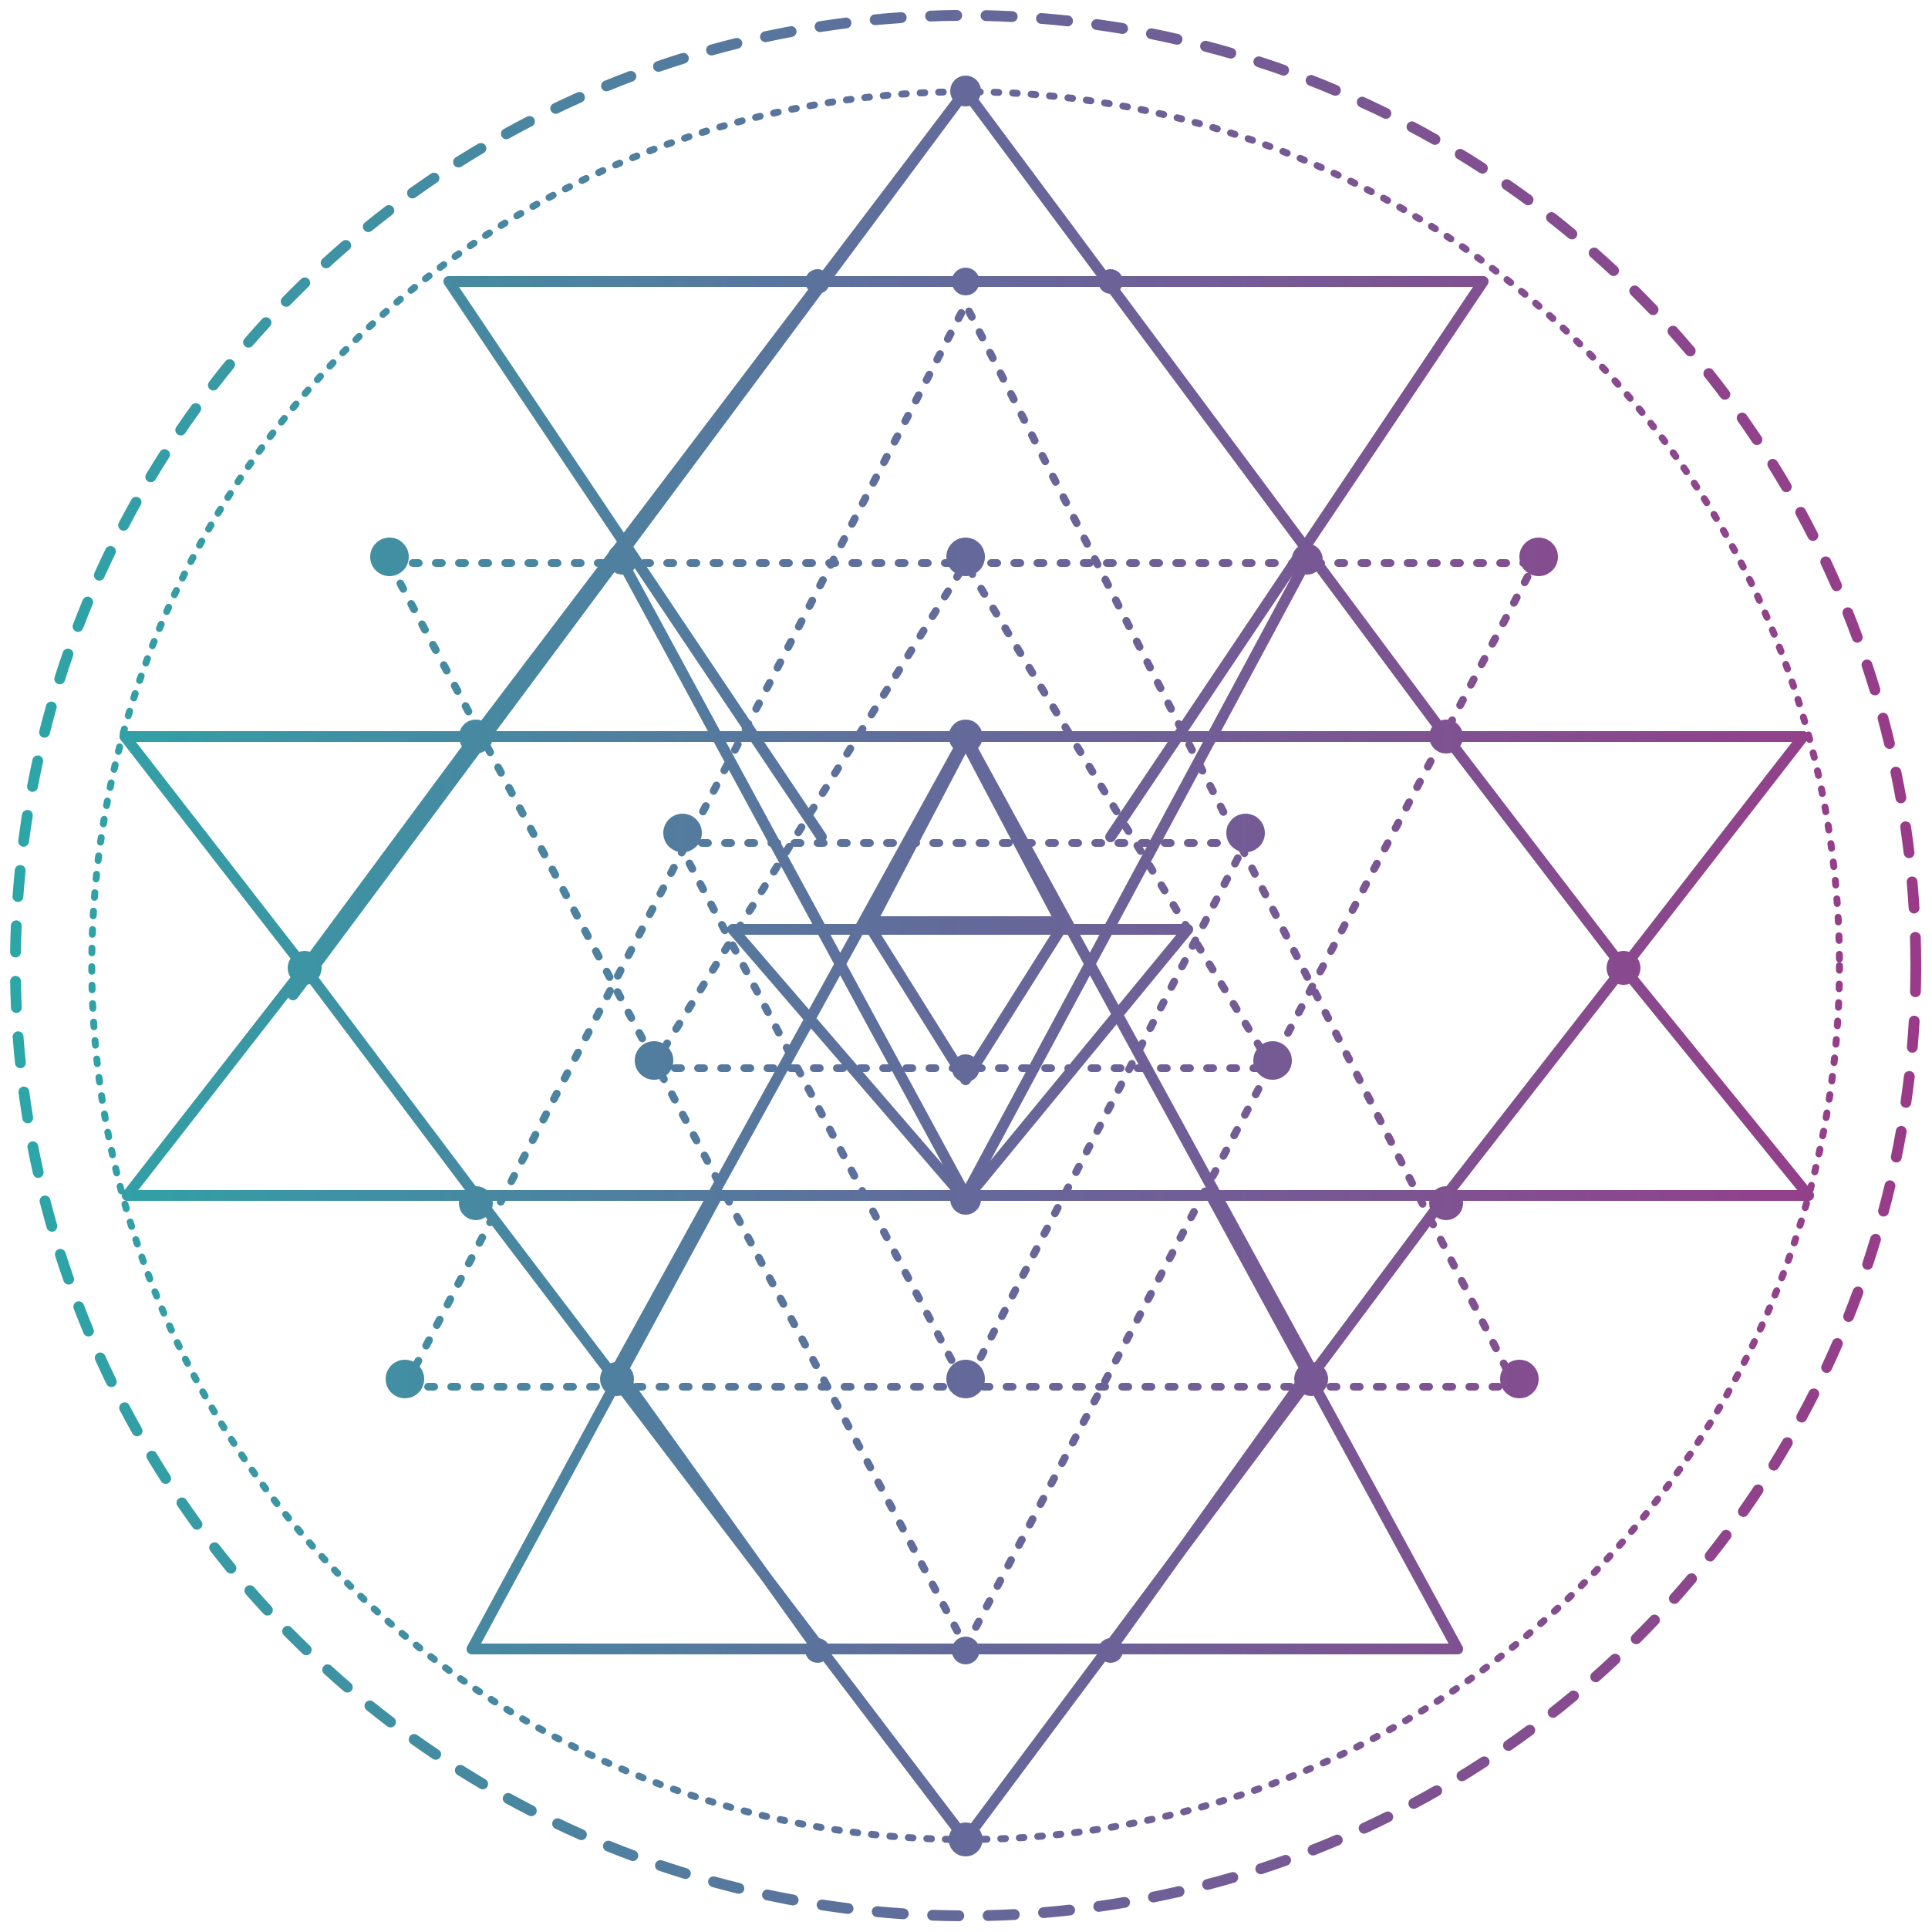 The width and height of the screenshot is (1932, 1932). Describe the element at coordinates (1713, 852) in the screenshot. I see `right-upper` at that location.